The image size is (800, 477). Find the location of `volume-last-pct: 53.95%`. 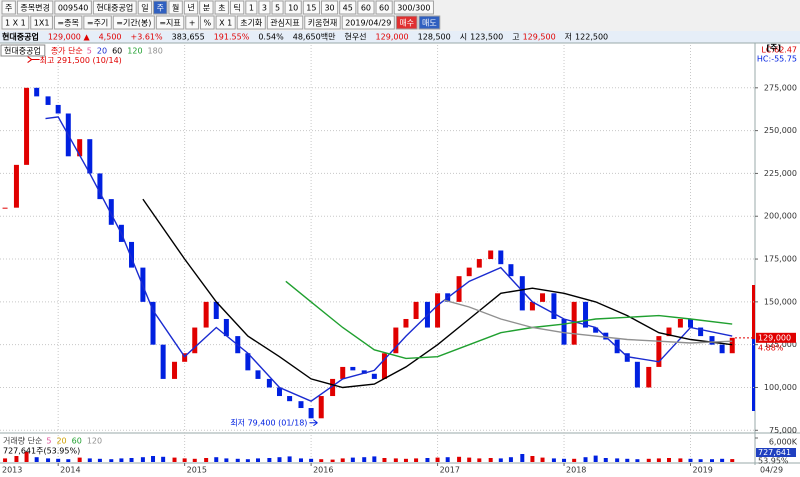

volume-last-pct: 53.95% is located at coordinates (773, 461).